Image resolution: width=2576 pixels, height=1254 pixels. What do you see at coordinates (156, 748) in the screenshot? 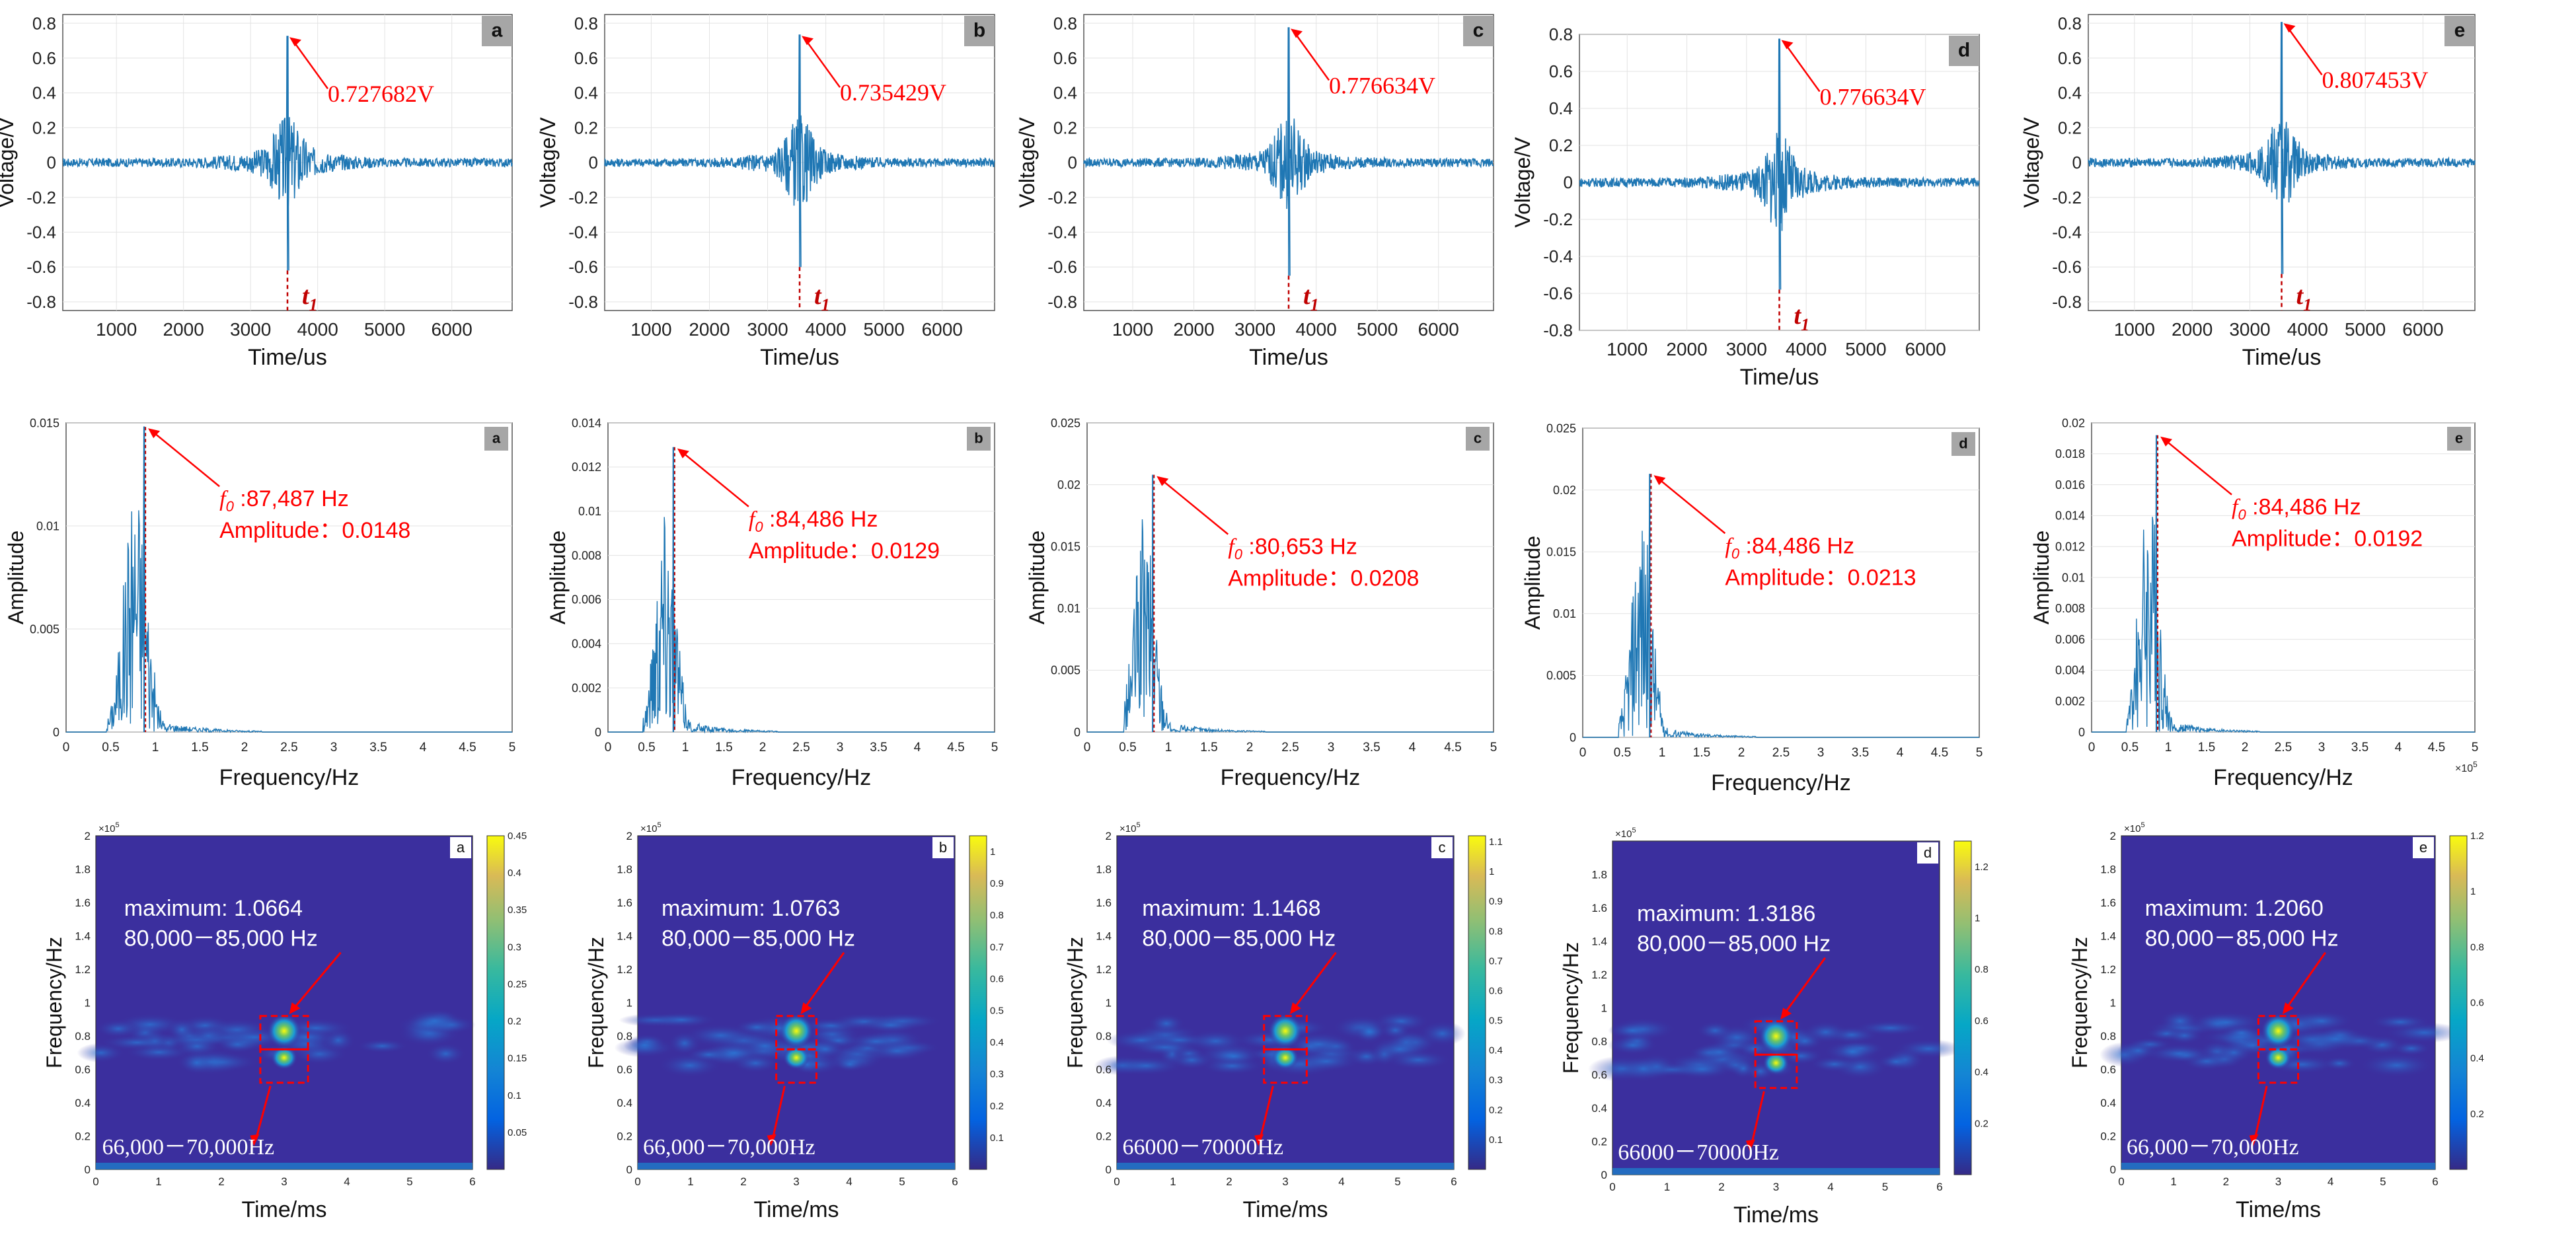
I see `spec-a-xtick-label: 1` at bounding box center [156, 748].